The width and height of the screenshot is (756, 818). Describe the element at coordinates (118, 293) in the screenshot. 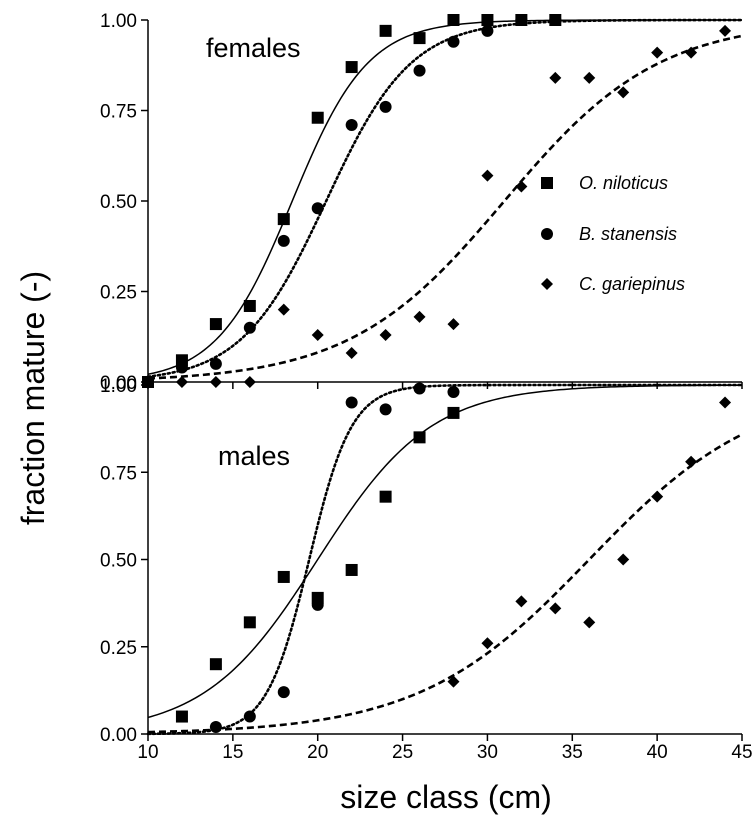

I see `females-y-tick-label: 0.25` at that location.